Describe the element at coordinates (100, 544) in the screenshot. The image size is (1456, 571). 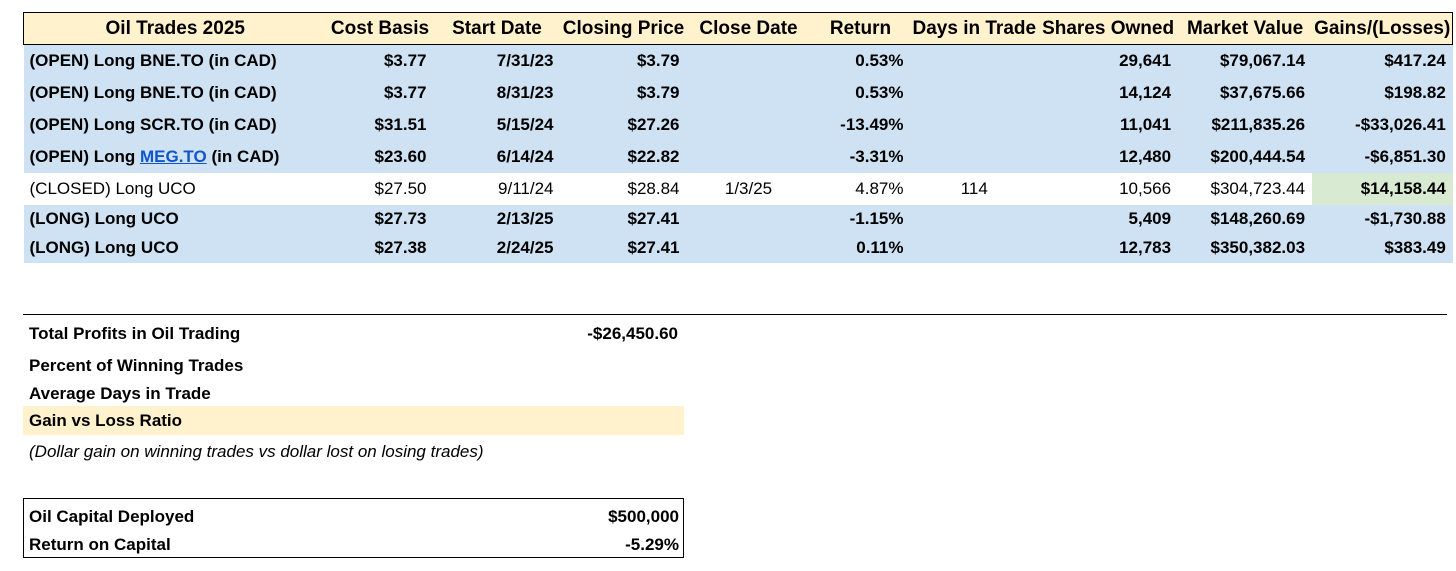
I see `return-on-capital-label: Return on Capital` at that location.